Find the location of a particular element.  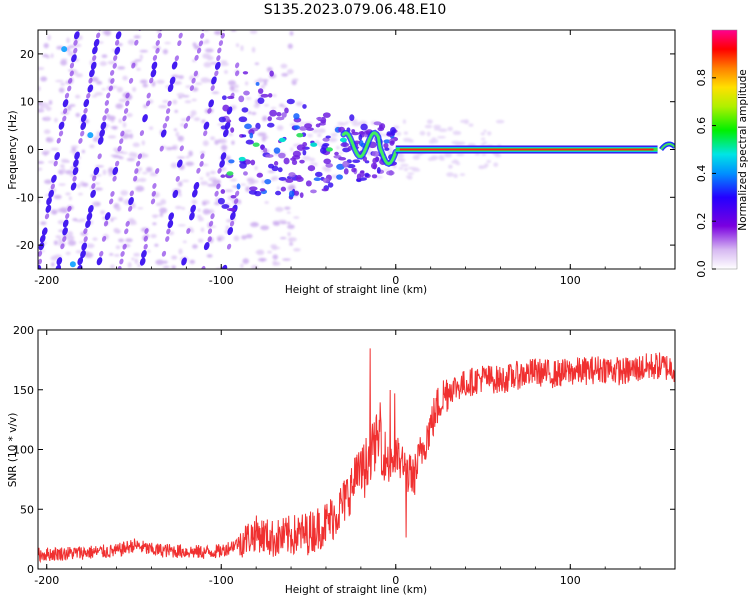

heatmap-tone is located at coordinates (535, 147).